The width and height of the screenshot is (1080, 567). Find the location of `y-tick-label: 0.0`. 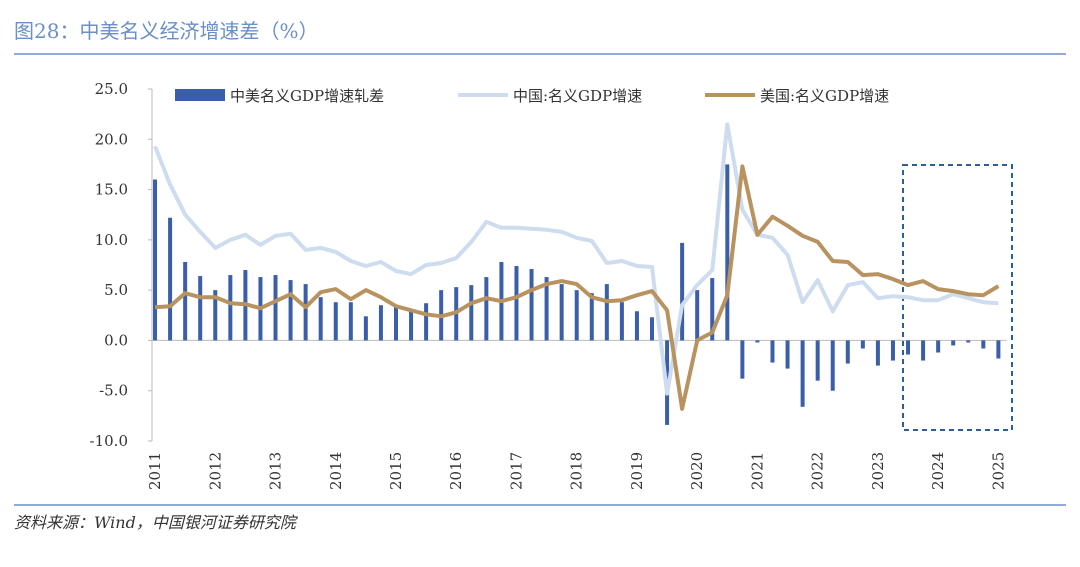

y-tick-label: 0.0 is located at coordinates (116, 340).